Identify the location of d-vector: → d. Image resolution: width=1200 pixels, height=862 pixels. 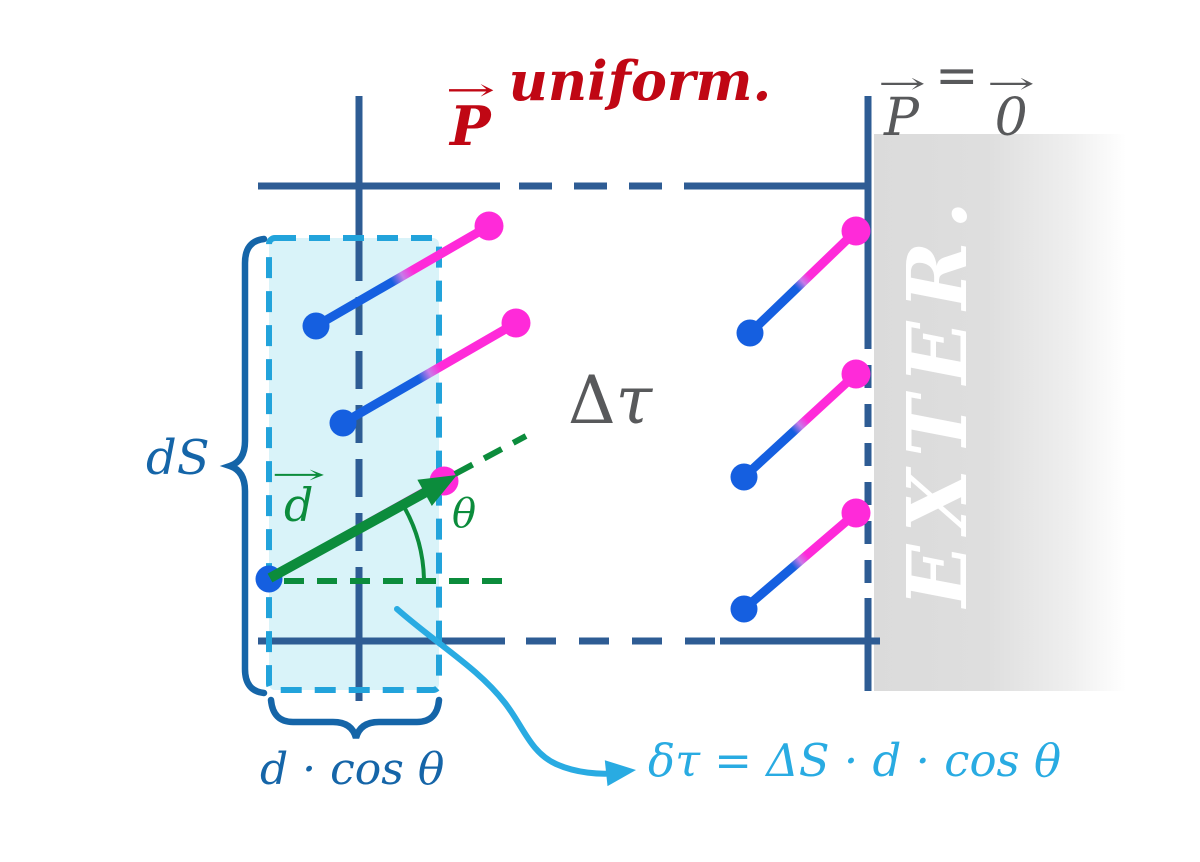
(299, 496).